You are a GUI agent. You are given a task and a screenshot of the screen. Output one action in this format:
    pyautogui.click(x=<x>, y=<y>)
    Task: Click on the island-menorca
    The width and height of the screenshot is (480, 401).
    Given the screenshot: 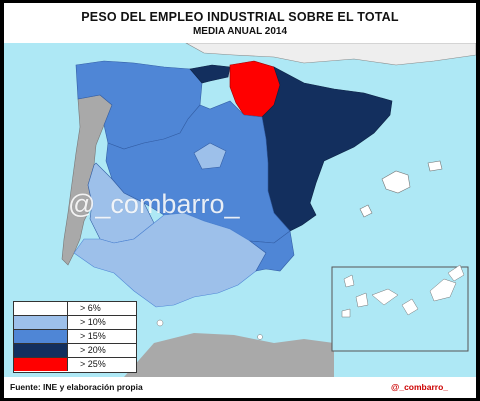 What is the action you would take?
    pyautogui.click(x=435, y=166)
    